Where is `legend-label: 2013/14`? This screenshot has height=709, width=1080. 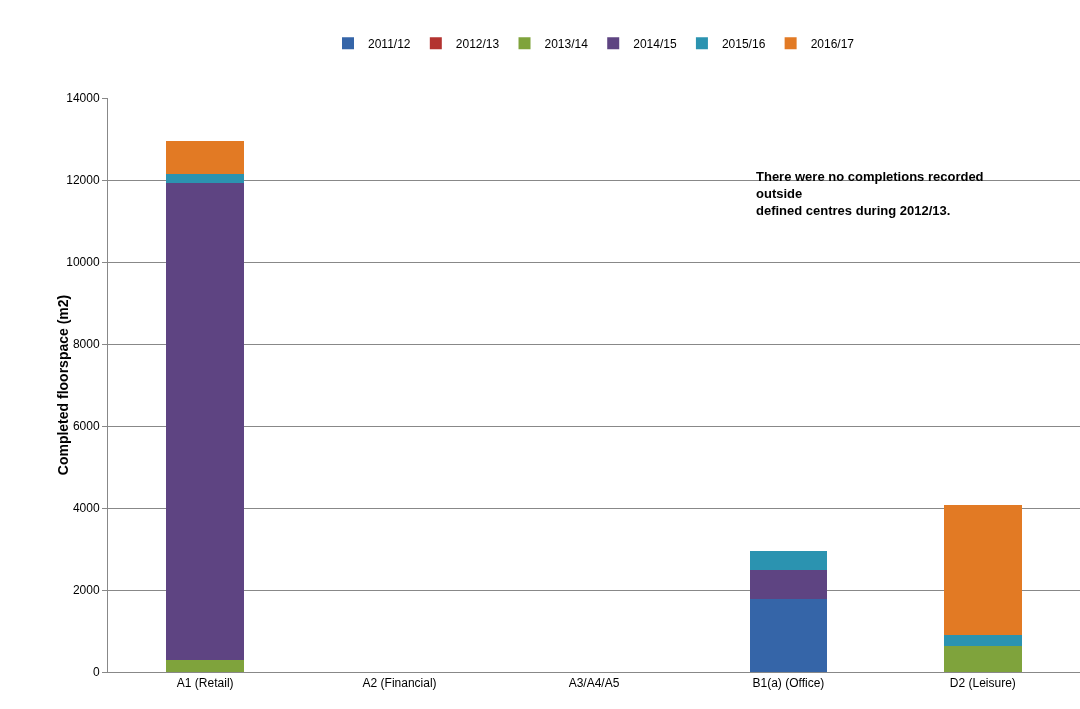
legend-label: 2013/14 is located at coordinates (566, 44).